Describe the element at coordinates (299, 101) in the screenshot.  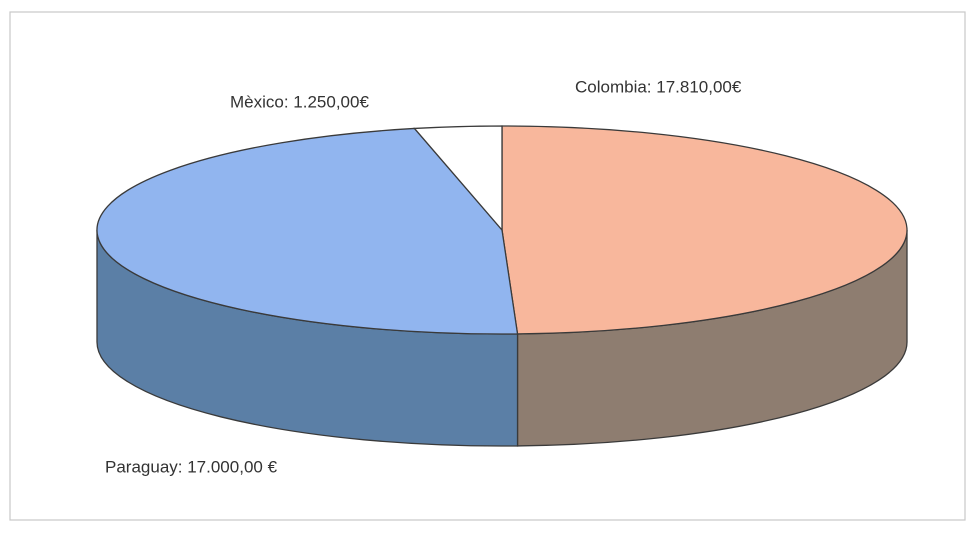
I see `data-label: Mèxico: 1.250,00€` at that location.